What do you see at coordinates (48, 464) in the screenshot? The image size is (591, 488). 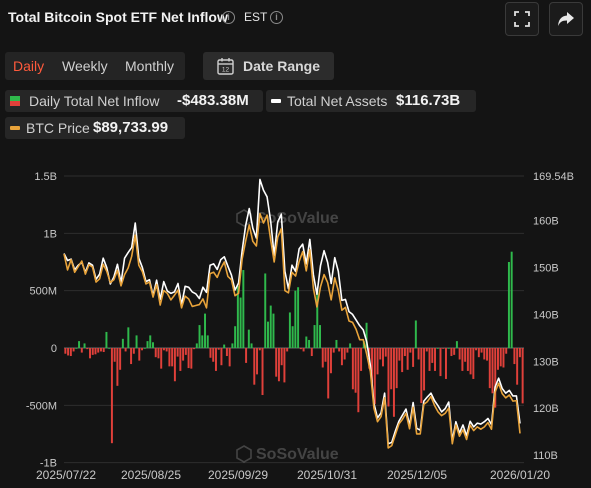 I see `y-left-tick-label: -1B` at bounding box center [48, 464].